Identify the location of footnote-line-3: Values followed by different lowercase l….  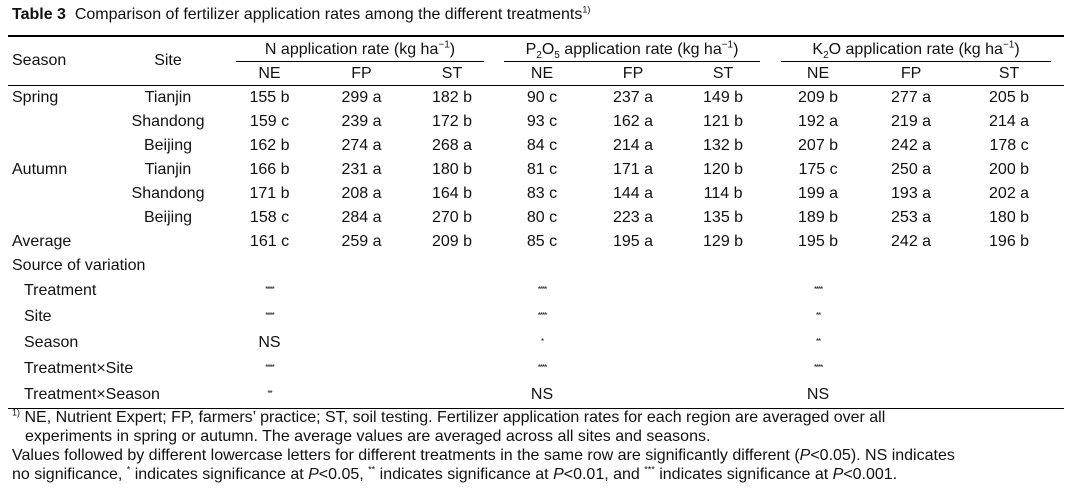
(483, 455).